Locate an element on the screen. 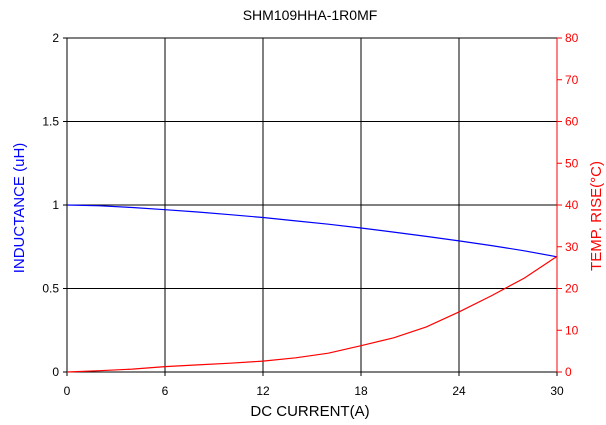  x-tick-label: 0 is located at coordinates (67, 391).